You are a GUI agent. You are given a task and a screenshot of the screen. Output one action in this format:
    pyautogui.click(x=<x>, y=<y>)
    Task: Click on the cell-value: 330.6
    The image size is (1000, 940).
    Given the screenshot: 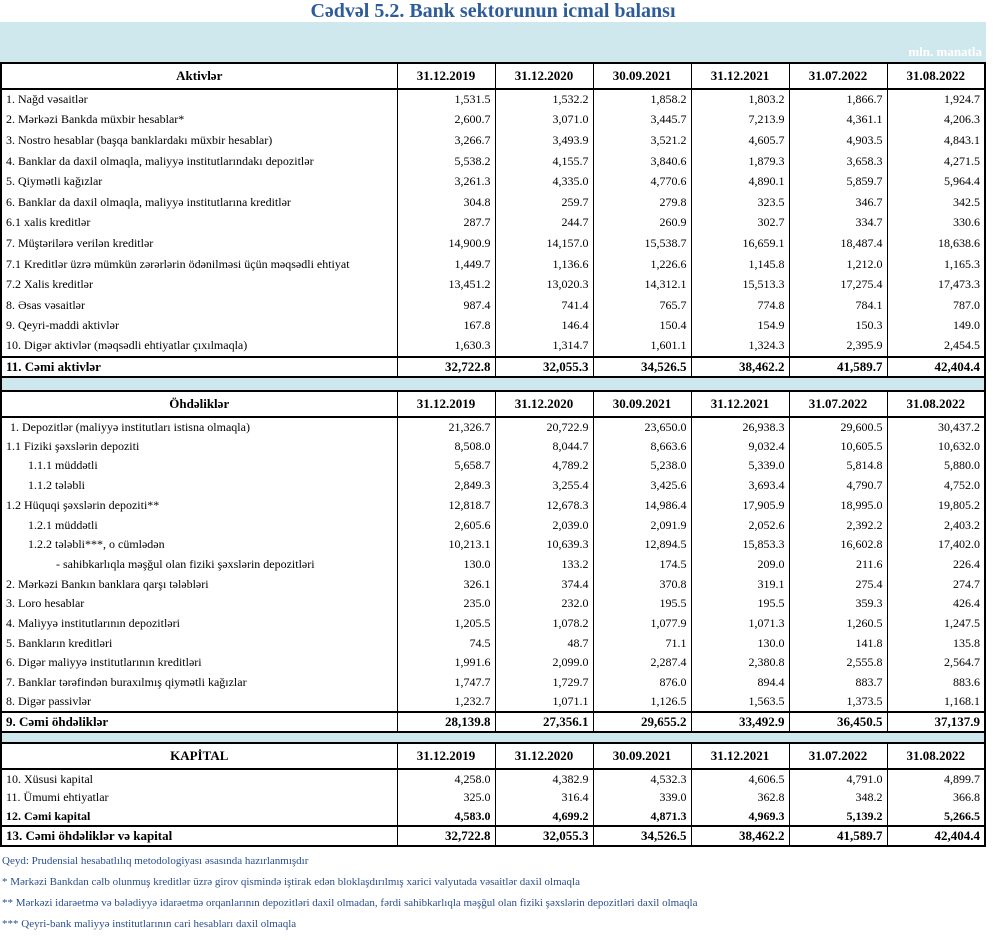 What is the action you would take?
    pyautogui.click(x=935, y=223)
    